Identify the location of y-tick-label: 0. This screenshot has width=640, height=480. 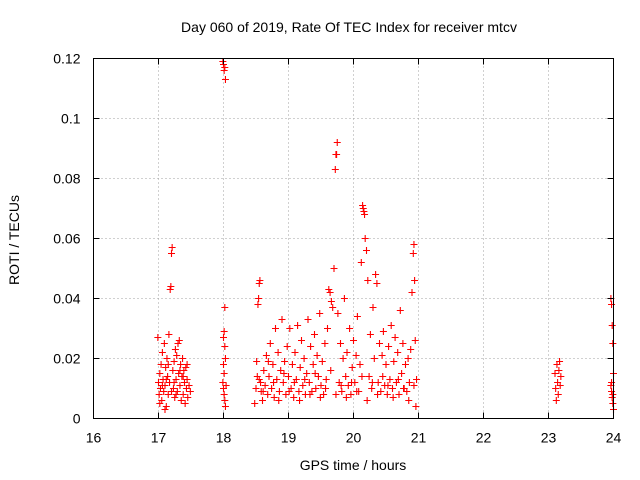
(77, 419).